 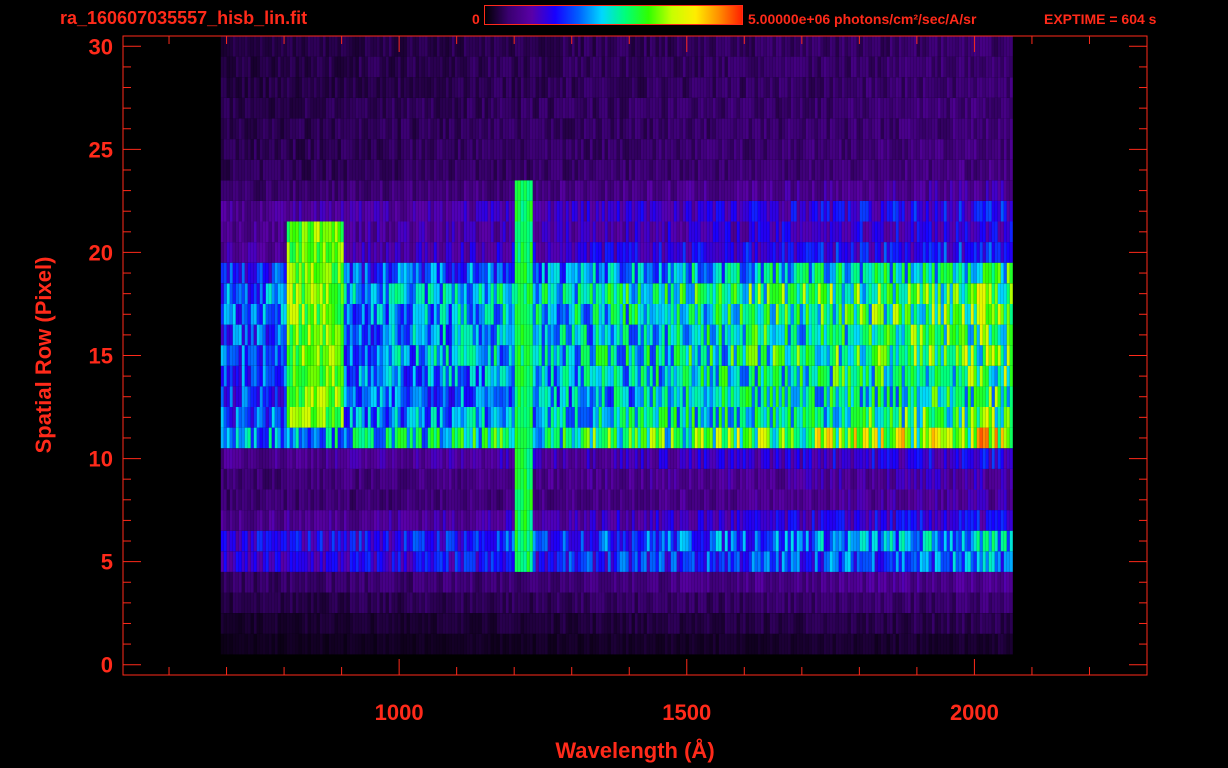 What do you see at coordinates (476, 19) in the screenshot?
I see `colorbar-min-label: 0` at bounding box center [476, 19].